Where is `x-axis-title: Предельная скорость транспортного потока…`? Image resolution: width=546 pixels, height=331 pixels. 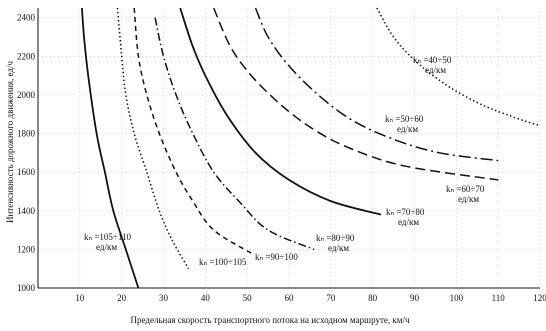 x-axis-title: Предельная скорость транспортного потока… is located at coordinates (270, 320).